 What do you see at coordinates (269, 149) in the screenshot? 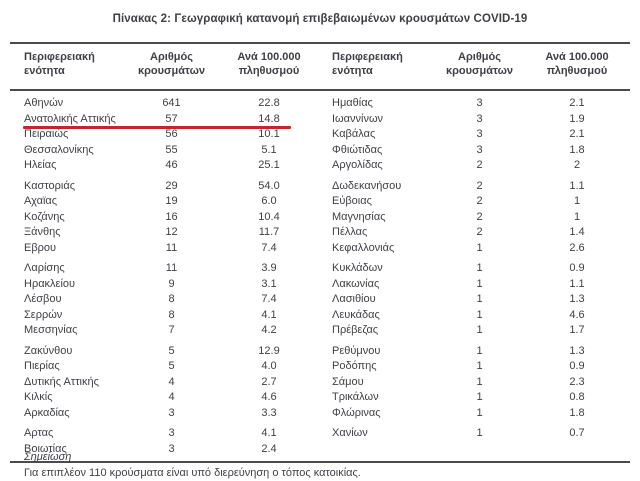
I see `rate-cell: 5.1` at bounding box center [269, 149].